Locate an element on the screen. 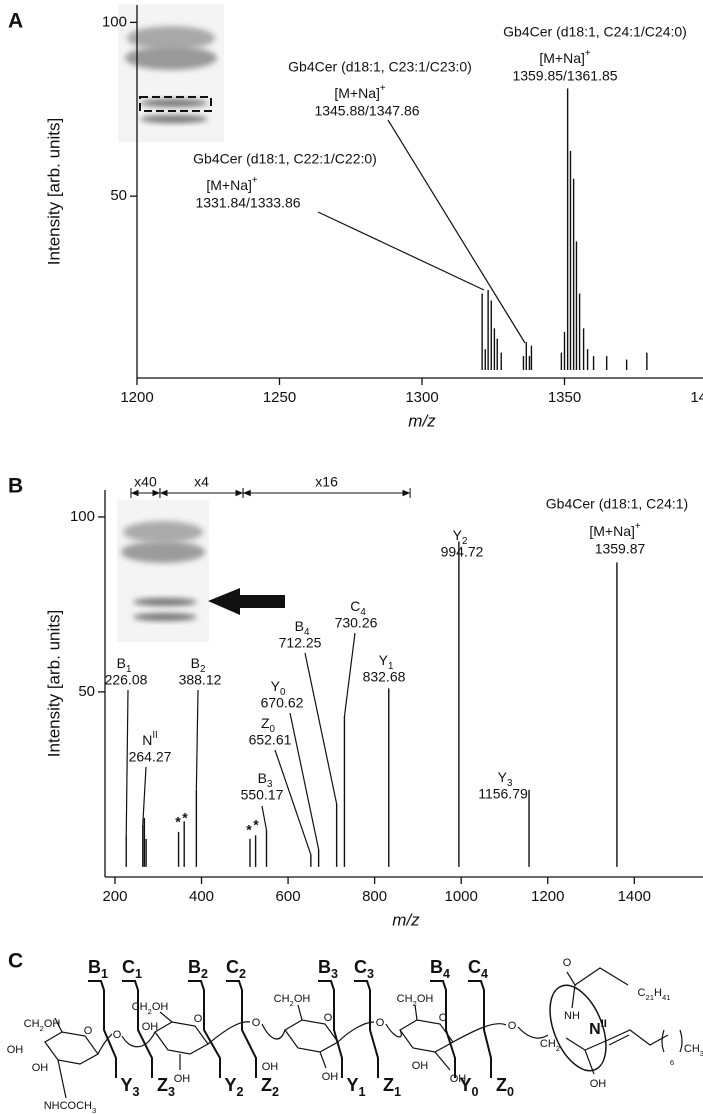  peak-label-ion: Y3 is located at coordinates (505, 779).